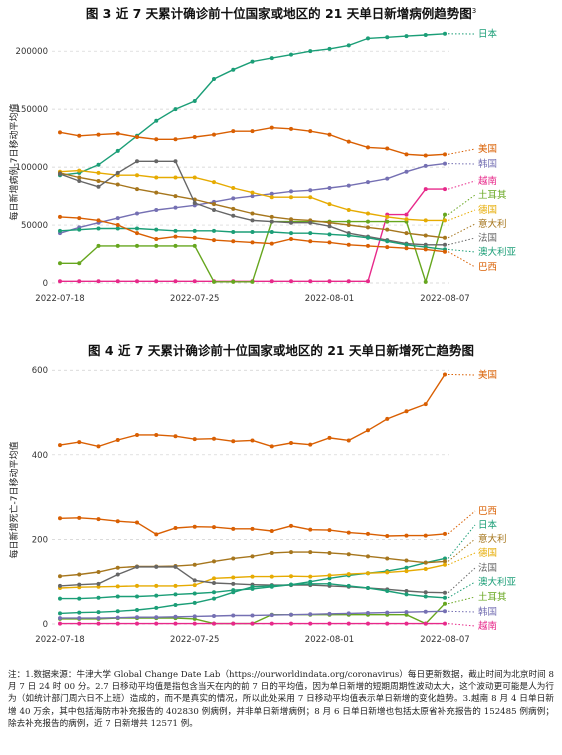 The width and height of the screenshot is (562, 755). Describe the element at coordinates (487, 164) in the screenshot. I see `legend-label: 韩国` at that location.